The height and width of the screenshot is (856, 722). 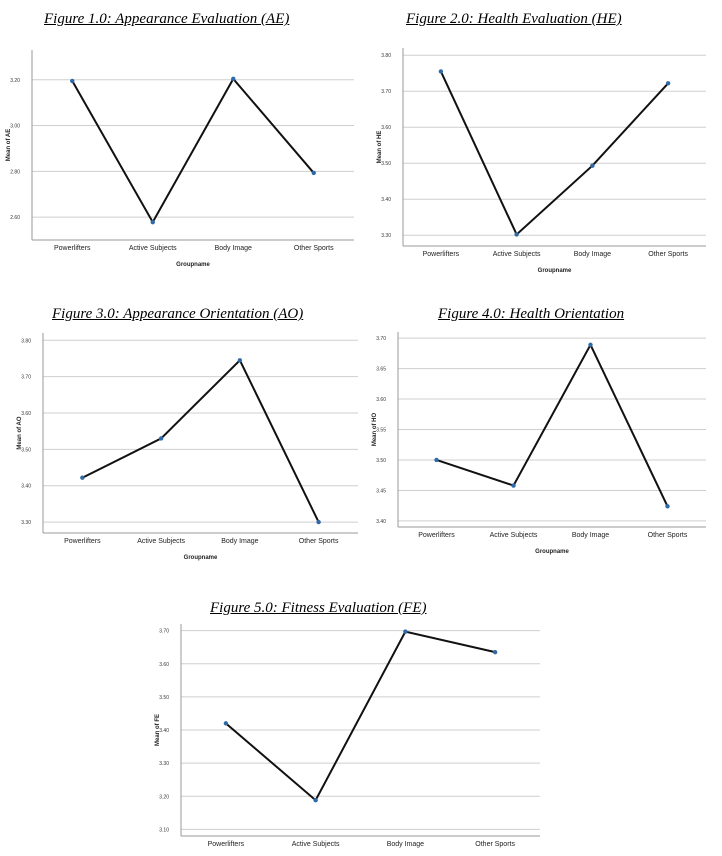 What do you see at coordinates (375, 430) in the screenshot?
I see `y-axis-title: Mean of HO` at bounding box center [375, 430].